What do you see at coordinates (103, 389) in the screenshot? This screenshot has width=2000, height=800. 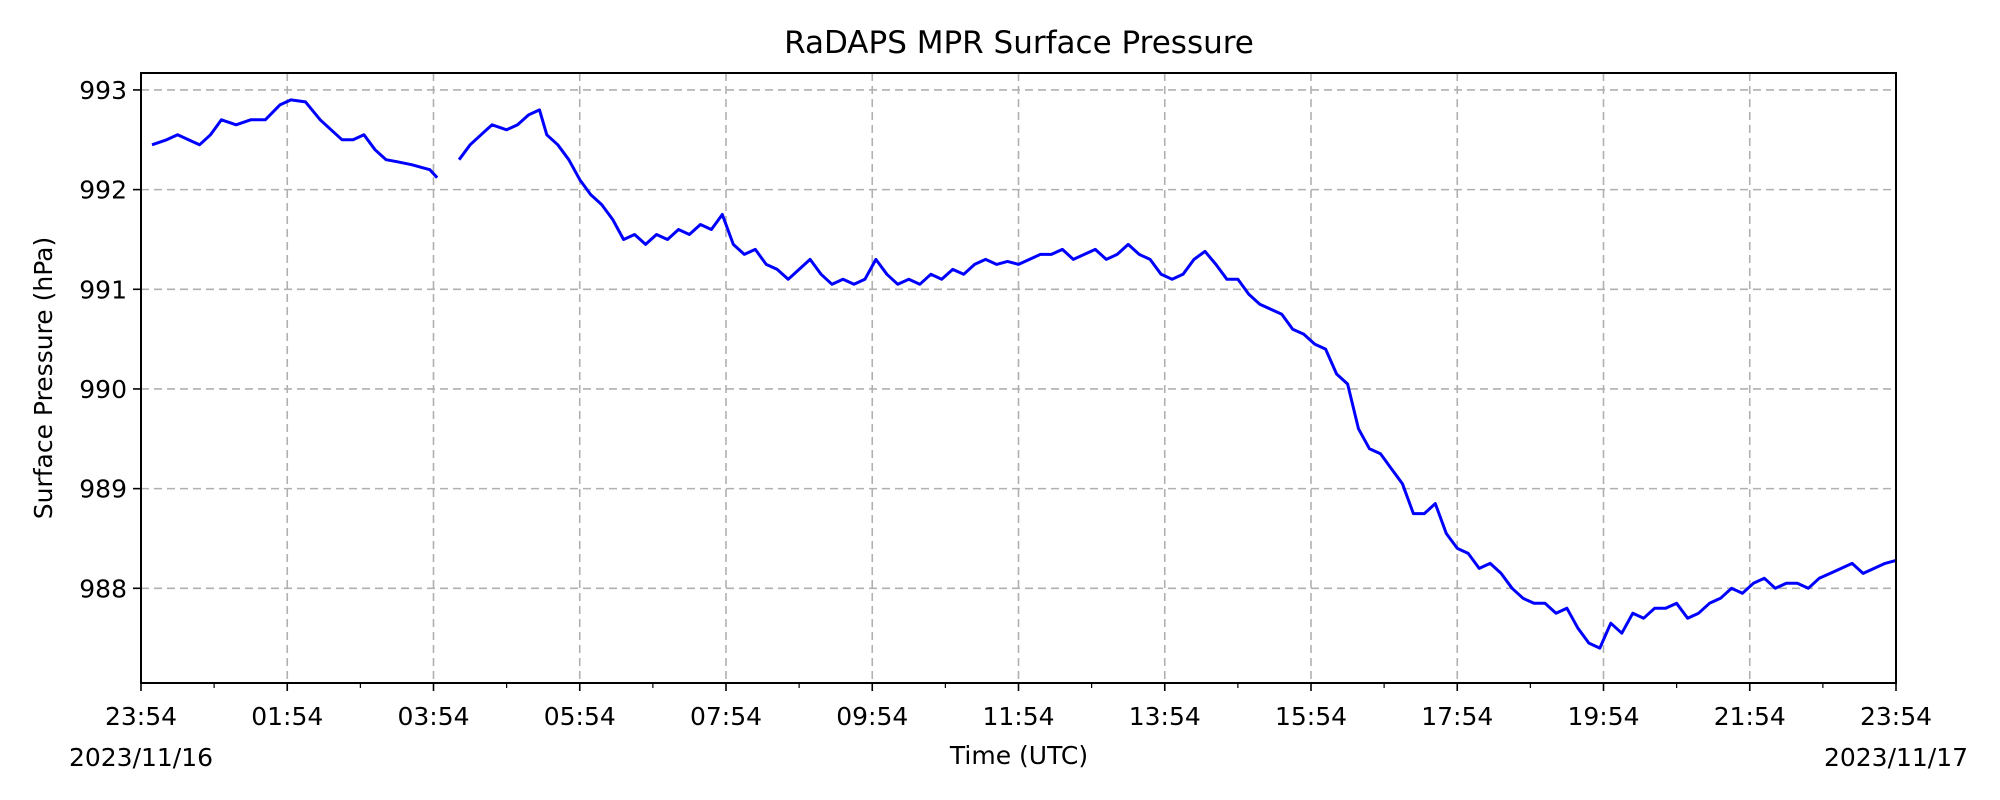 I see `y-tick-label: 990` at bounding box center [103, 389].